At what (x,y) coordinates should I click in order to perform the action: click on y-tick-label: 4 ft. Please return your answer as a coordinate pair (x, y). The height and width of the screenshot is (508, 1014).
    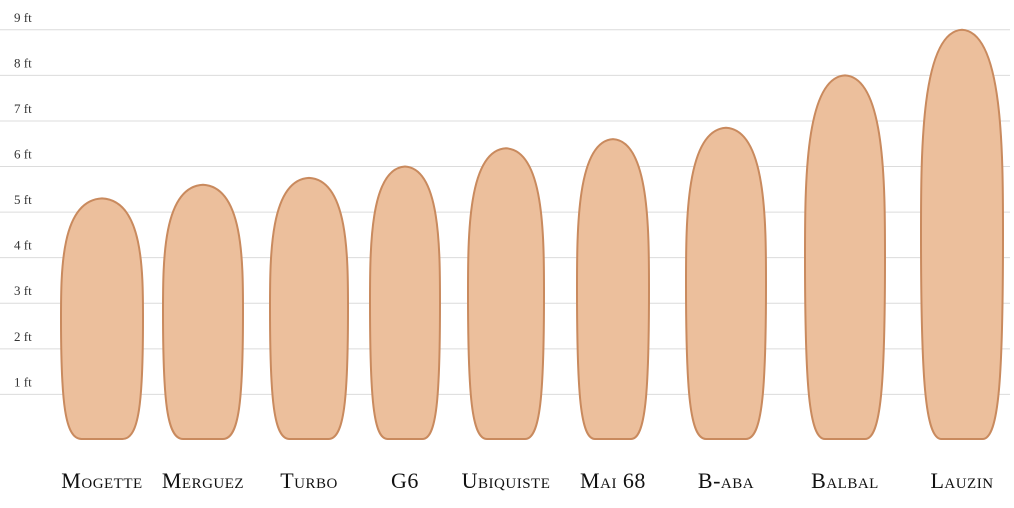
    Looking at the image, I should click on (23, 245).